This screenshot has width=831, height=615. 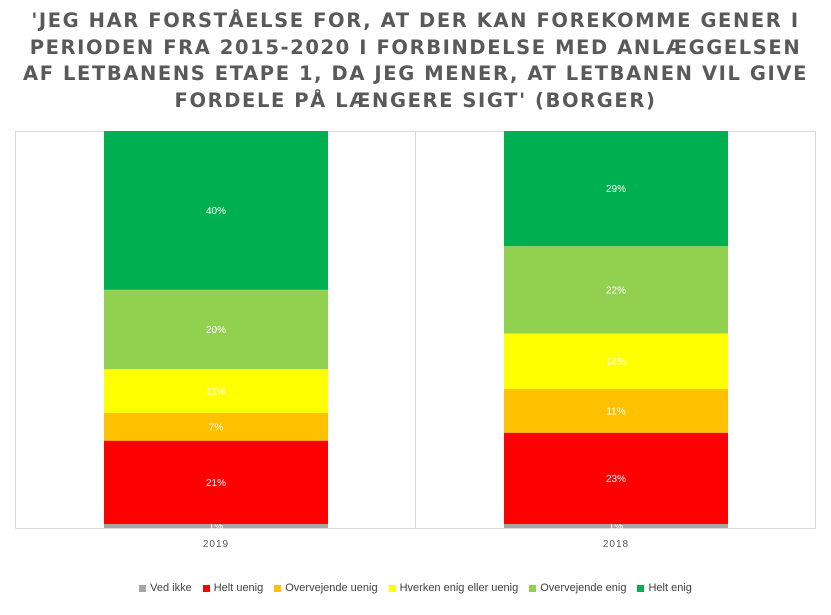 I want to click on data-label: 7%, so click(x=216, y=427).